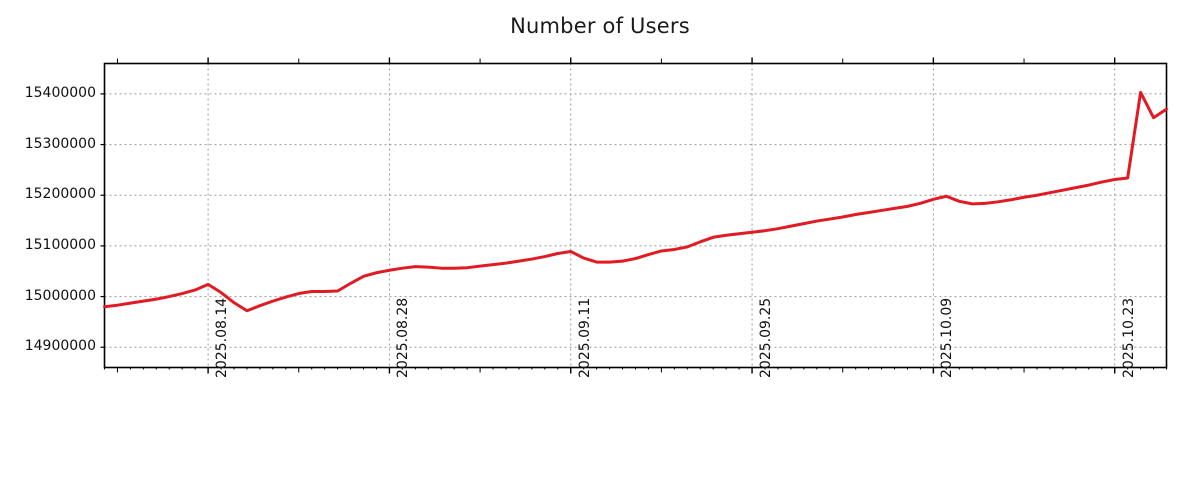  What do you see at coordinates (60, 346) in the screenshot?
I see `y-axis-tick-label: 14900000` at bounding box center [60, 346].